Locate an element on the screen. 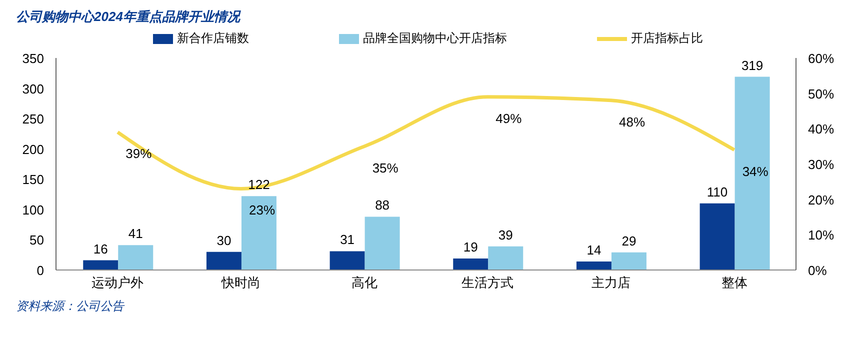  y-tick-label: 300 is located at coordinates (33, 88).